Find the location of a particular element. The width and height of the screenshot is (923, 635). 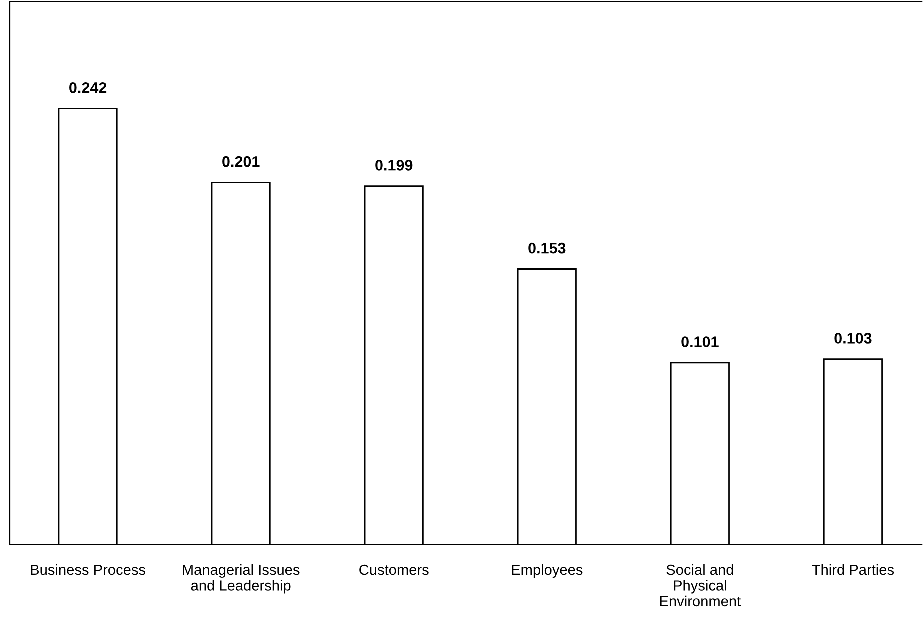

x-tick-label: Social and Physical Environment is located at coordinates (701, 585).